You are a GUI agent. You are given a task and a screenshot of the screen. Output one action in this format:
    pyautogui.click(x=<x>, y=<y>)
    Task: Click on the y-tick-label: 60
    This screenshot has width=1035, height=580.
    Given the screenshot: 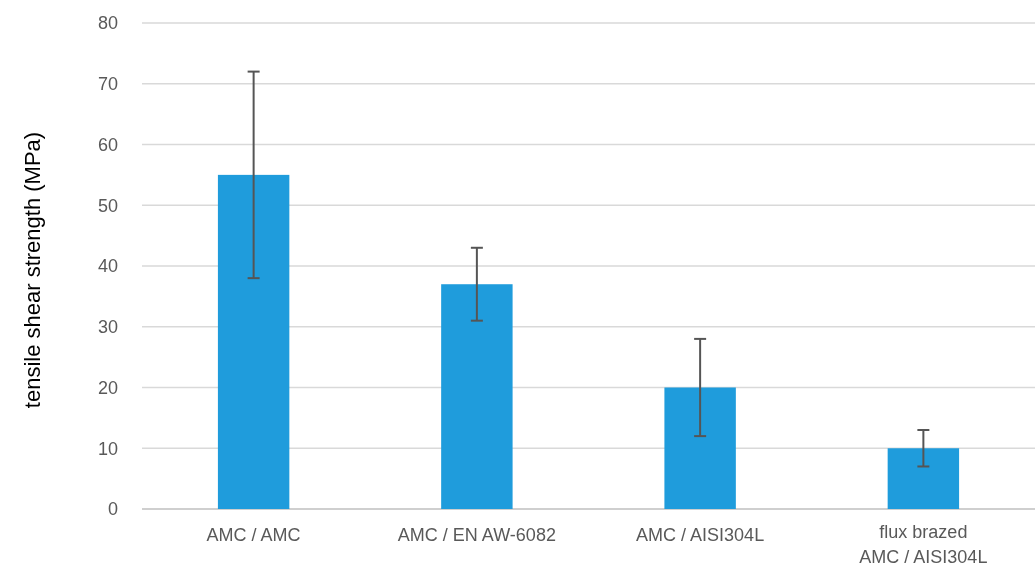 What is the action you would take?
    pyautogui.click(x=107, y=144)
    